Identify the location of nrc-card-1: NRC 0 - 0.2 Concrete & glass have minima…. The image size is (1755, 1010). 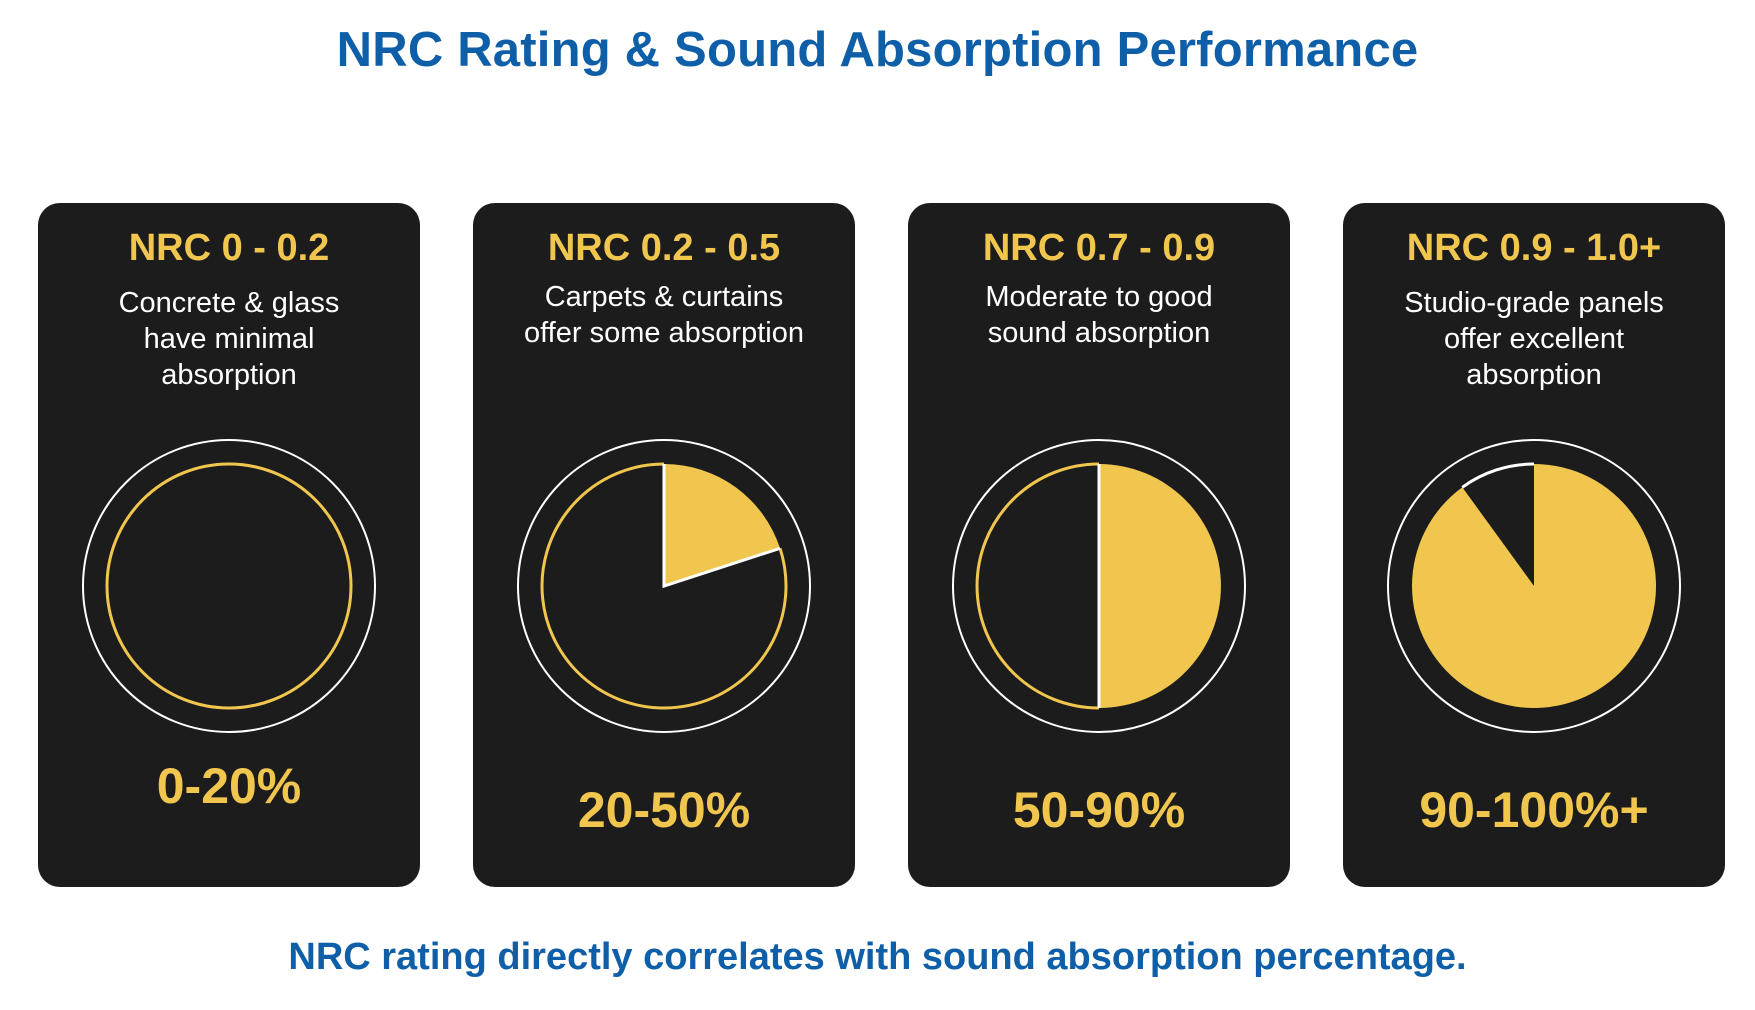
(229, 545).